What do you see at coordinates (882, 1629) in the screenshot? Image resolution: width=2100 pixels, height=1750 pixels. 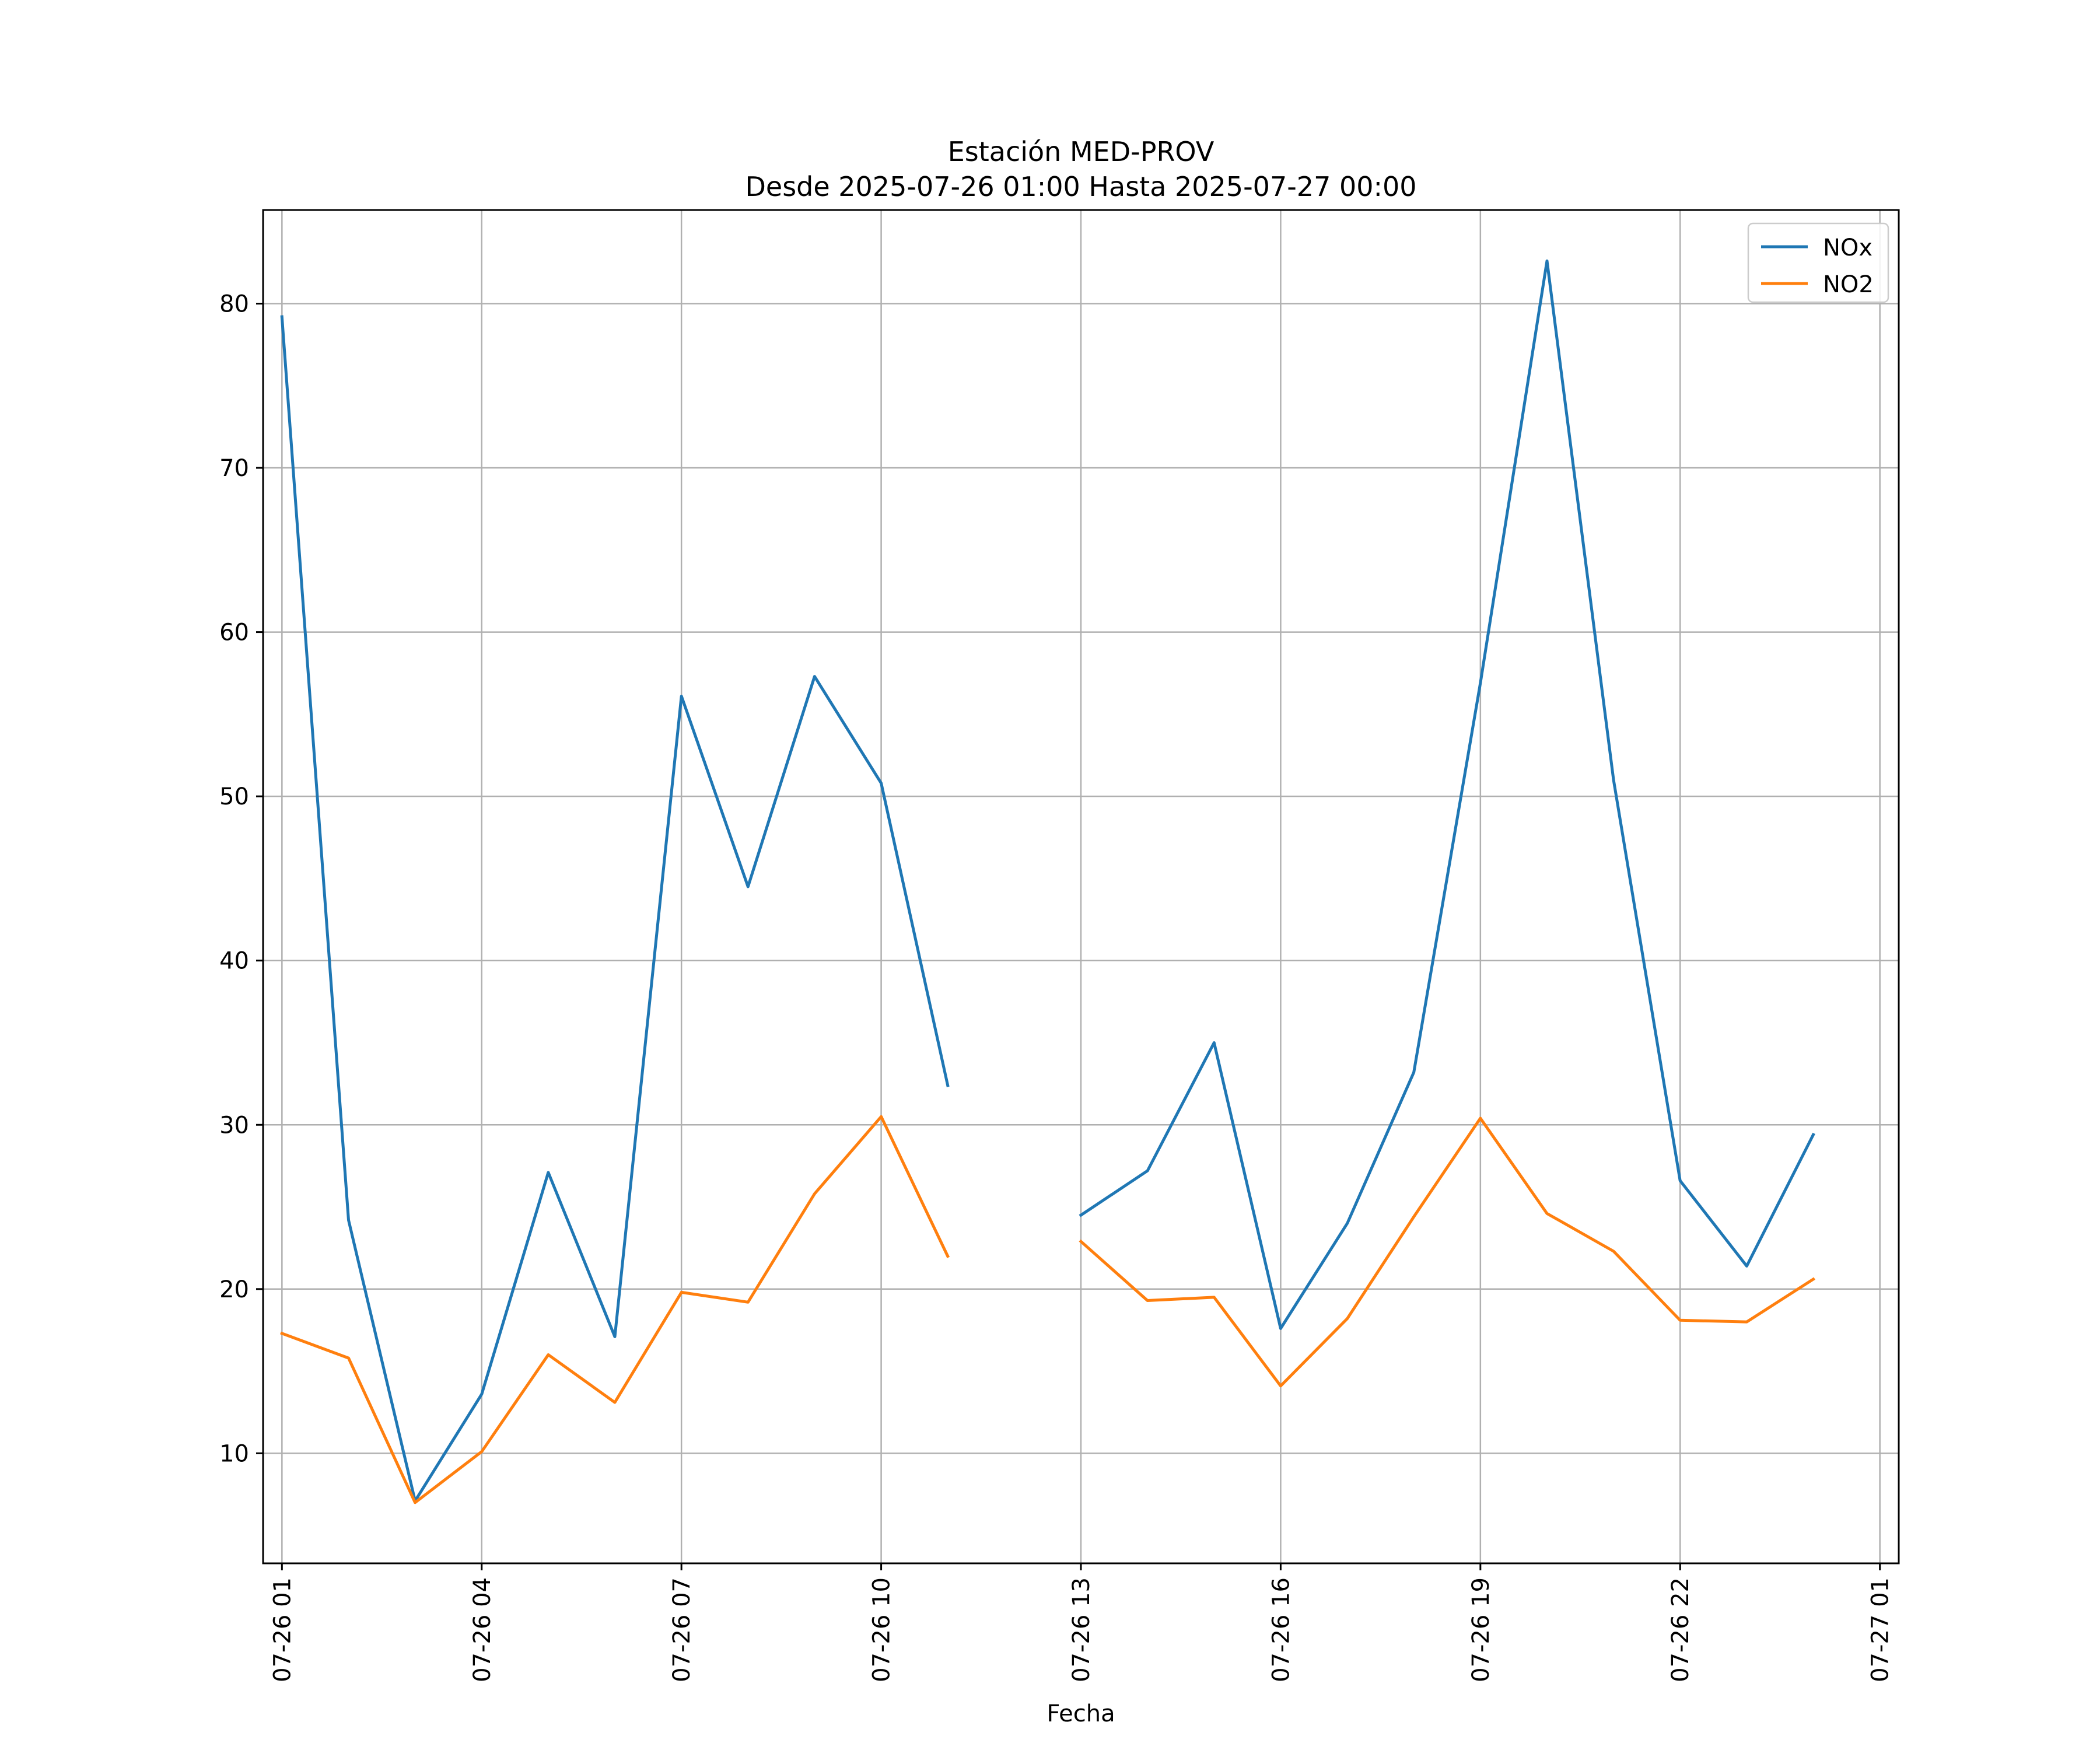 I see `x-tick-label: 07-26 10` at bounding box center [882, 1629].